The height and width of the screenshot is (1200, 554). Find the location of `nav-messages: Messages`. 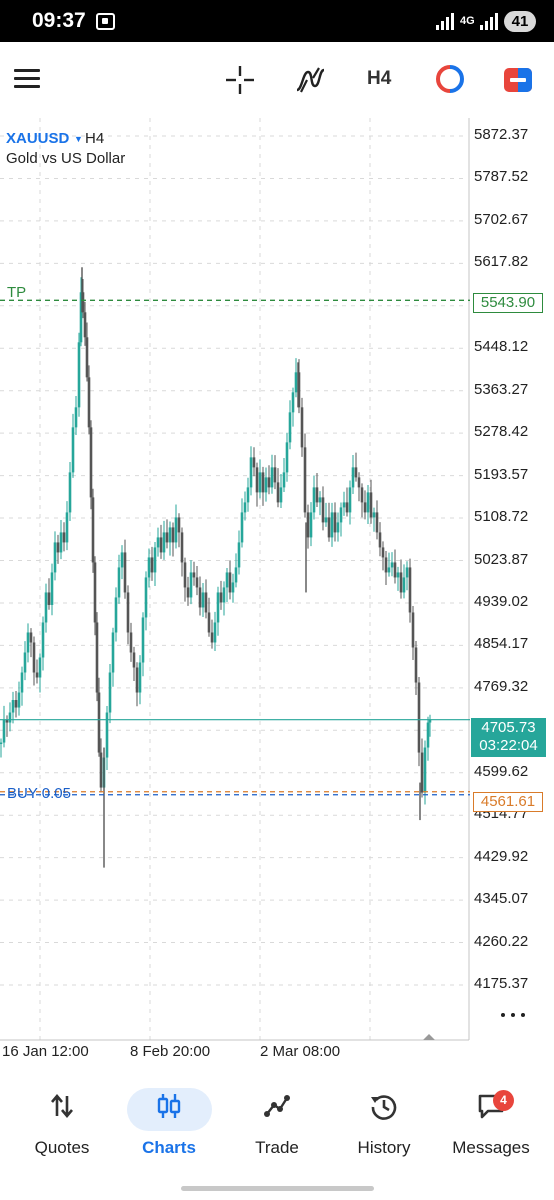

nav-messages: Messages is located at coordinates (491, 1123).